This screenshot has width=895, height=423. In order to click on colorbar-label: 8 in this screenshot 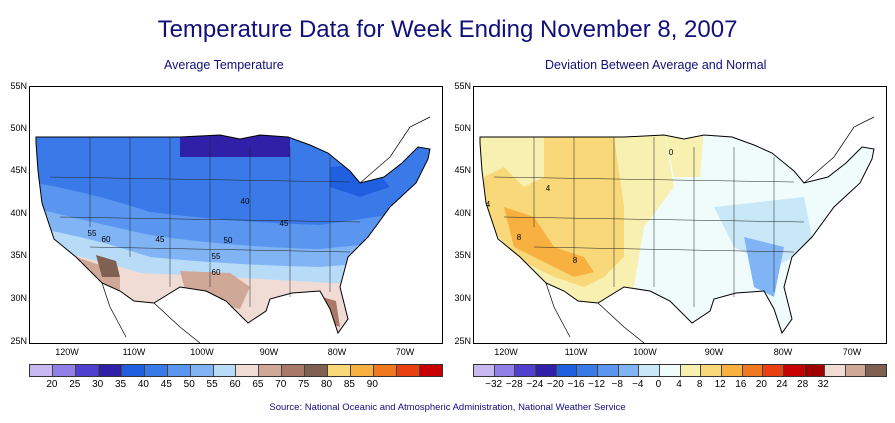, I will do `click(699, 384)`.